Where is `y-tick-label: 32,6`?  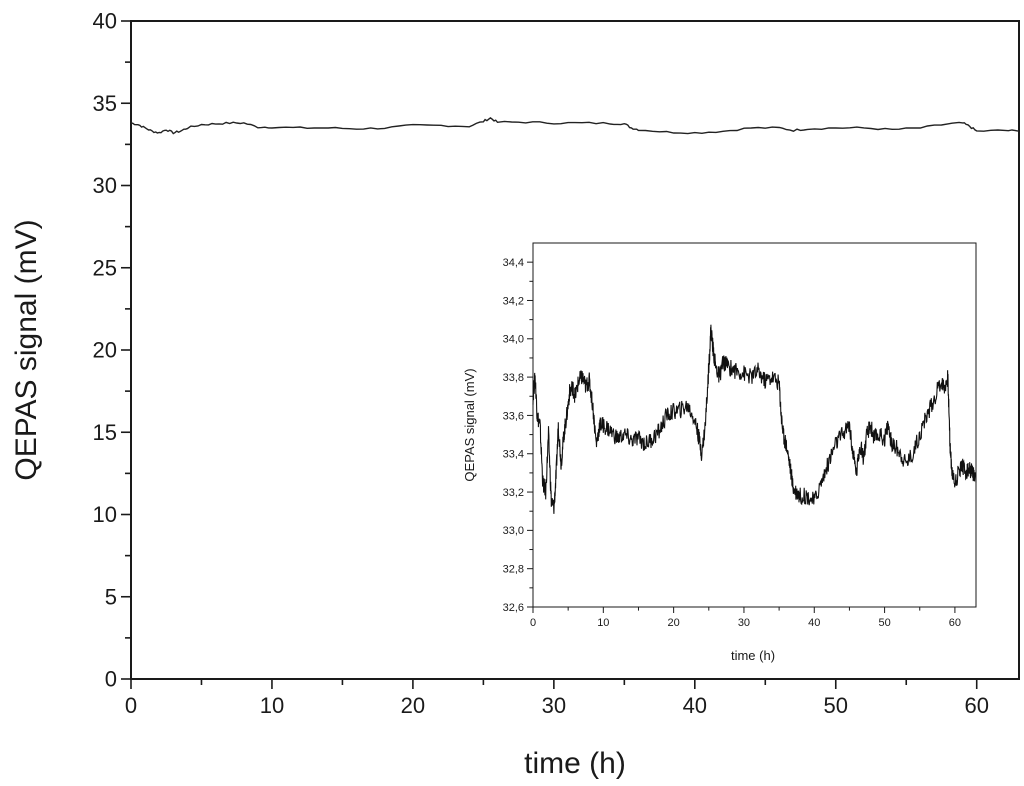 y-tick-label: 32,6 is located at coordinates (513, 608).